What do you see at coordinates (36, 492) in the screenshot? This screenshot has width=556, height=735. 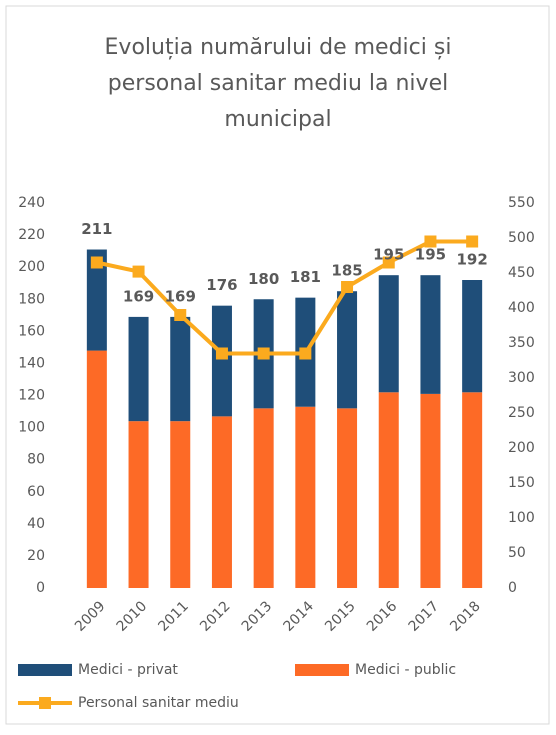 I see `y-tick-label: 60` at bounding box center [36, 492].